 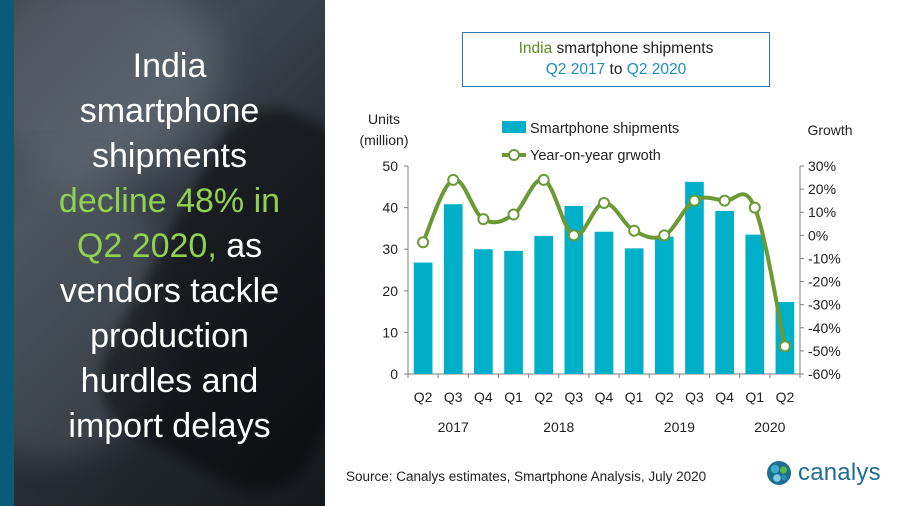 What do you see at coordinates (146, 246) in the screenshot?
I see `headline-accent-text: Q2 2020,` at bounding box center [146, 246].